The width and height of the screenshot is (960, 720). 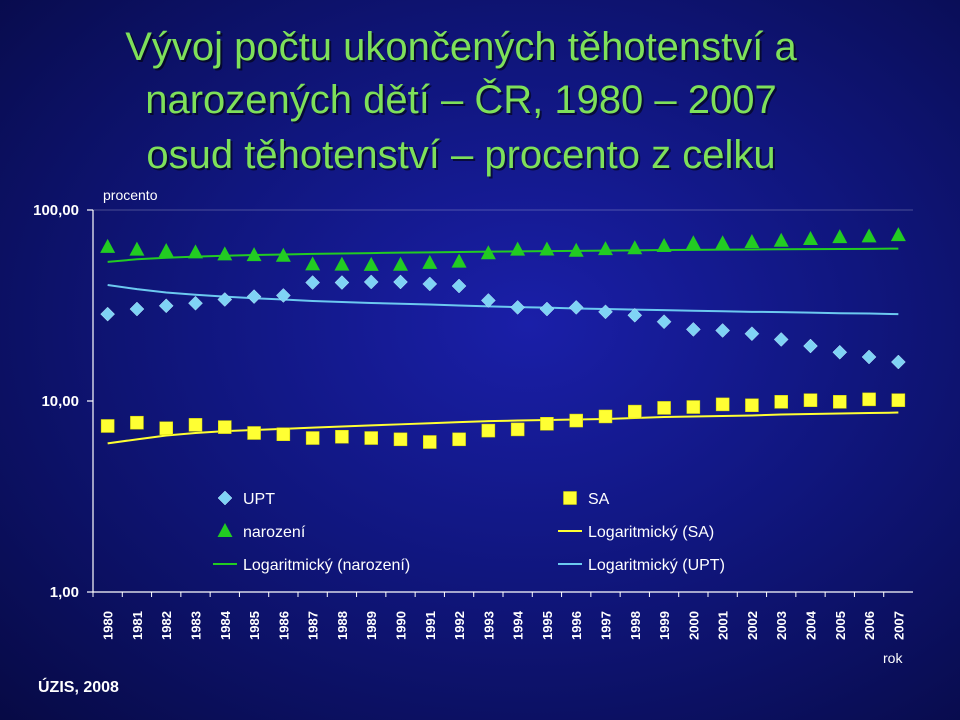 I want to click on x-tick-label: 1985, so click(x=254, y=625).